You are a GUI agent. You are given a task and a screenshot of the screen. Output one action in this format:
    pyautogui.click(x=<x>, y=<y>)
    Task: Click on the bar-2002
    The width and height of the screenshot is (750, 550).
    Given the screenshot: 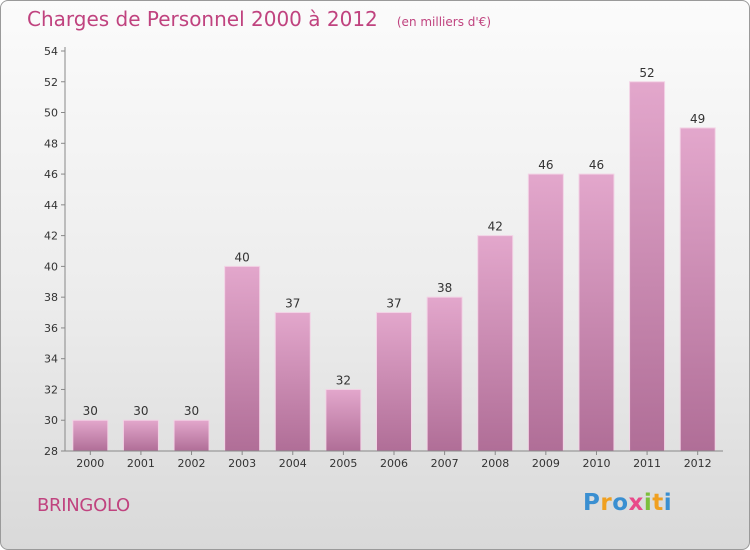 What is the action you would take?
    pyautogui.click(x=192, y=435)
    